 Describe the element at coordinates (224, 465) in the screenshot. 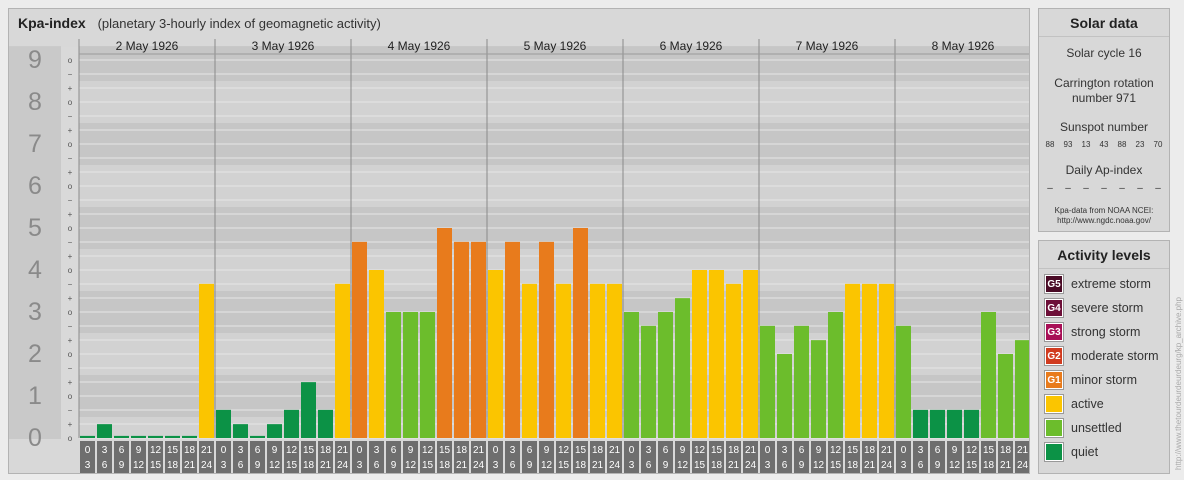

I see `interval-end-label: 3` at that location.